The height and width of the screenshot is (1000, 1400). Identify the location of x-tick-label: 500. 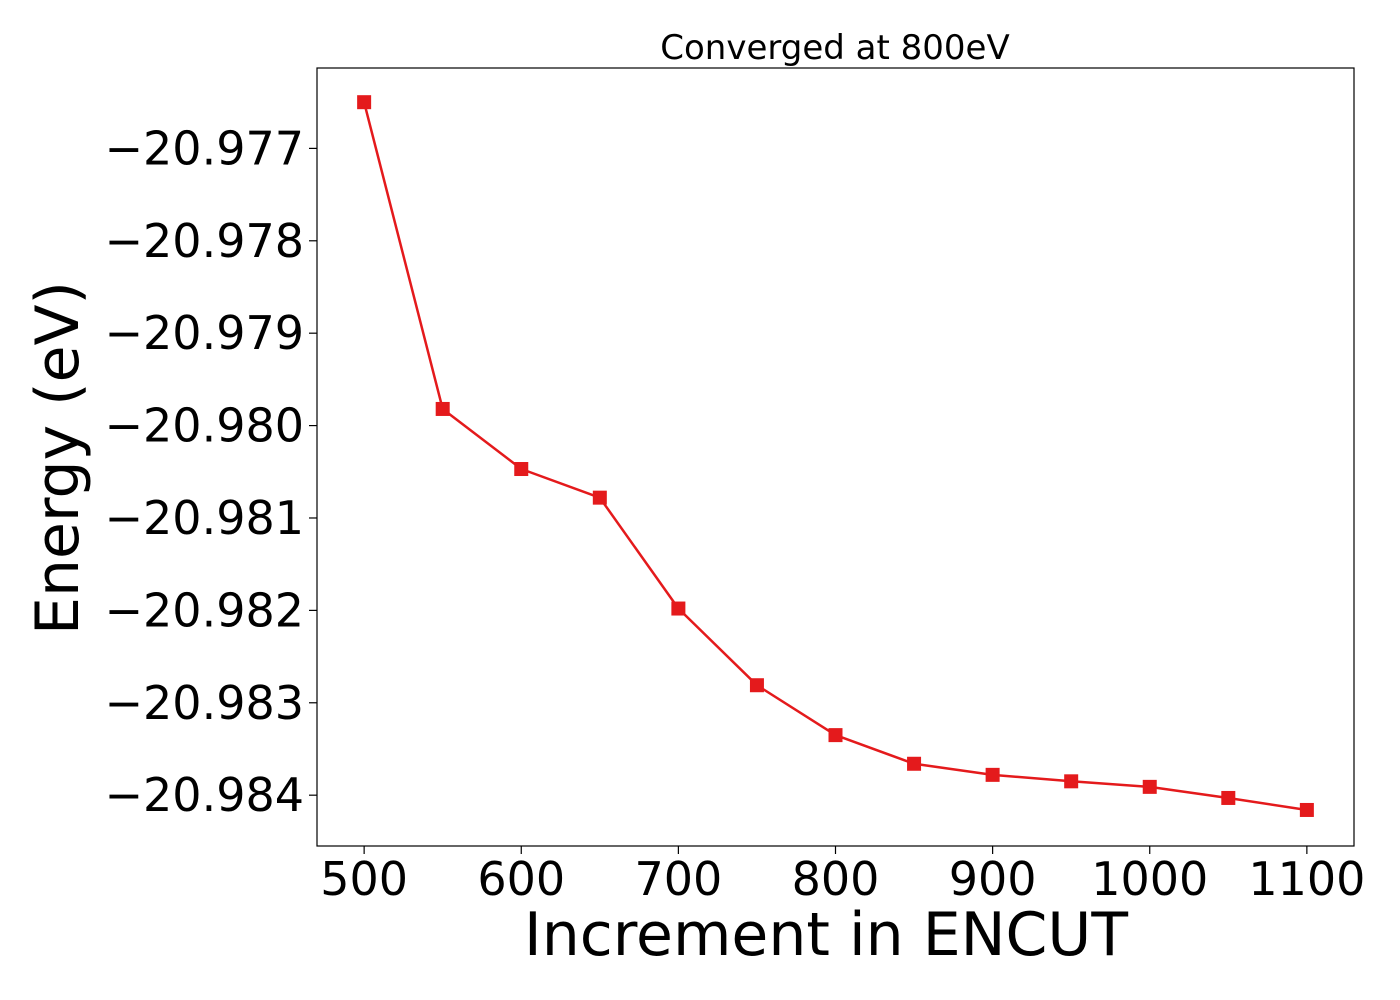
(364, 879).